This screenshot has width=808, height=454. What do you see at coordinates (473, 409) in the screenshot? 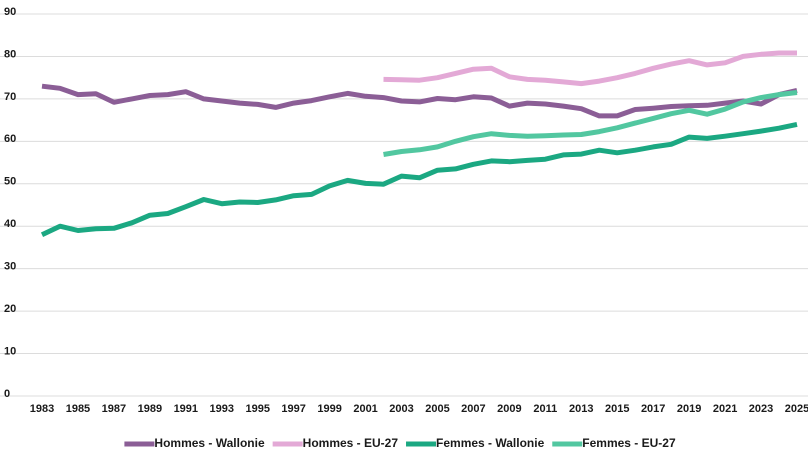
I see `x-tick-label: 2007` at bounding box center [473, 409].